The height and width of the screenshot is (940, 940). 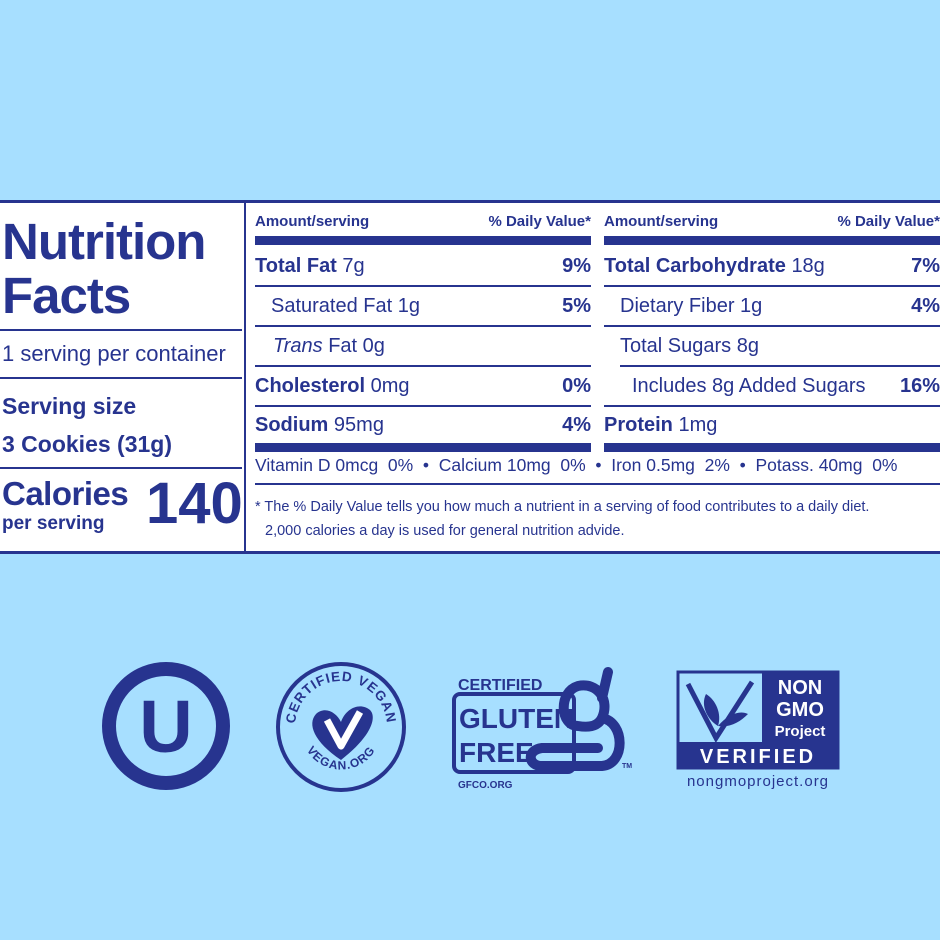 I want to click on nutrient-name: Total Carbohydrate, so click(x=695, y=266).